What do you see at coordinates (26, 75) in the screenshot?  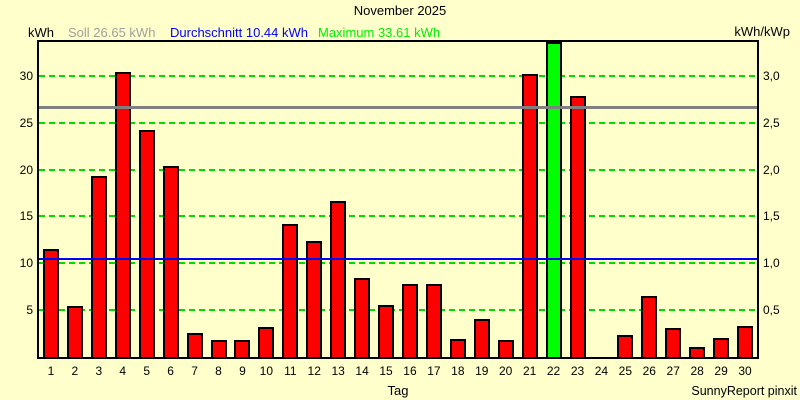 I see `left-tick-30: 30` at bounding box center [26, 75].